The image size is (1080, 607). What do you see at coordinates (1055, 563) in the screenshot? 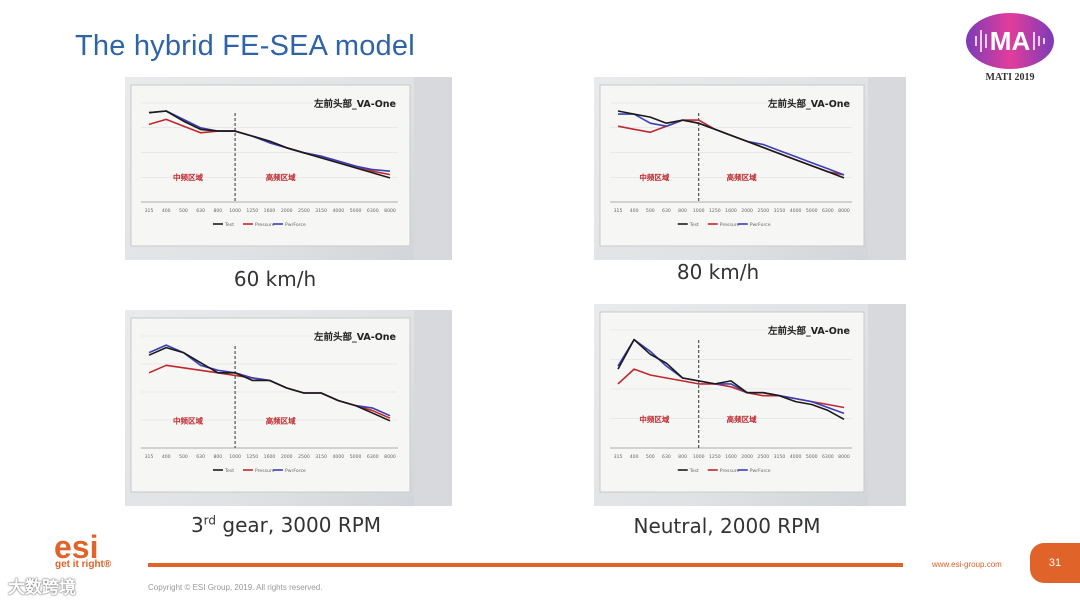
I see `page-number: 31` at bounding box center [1055, 563].